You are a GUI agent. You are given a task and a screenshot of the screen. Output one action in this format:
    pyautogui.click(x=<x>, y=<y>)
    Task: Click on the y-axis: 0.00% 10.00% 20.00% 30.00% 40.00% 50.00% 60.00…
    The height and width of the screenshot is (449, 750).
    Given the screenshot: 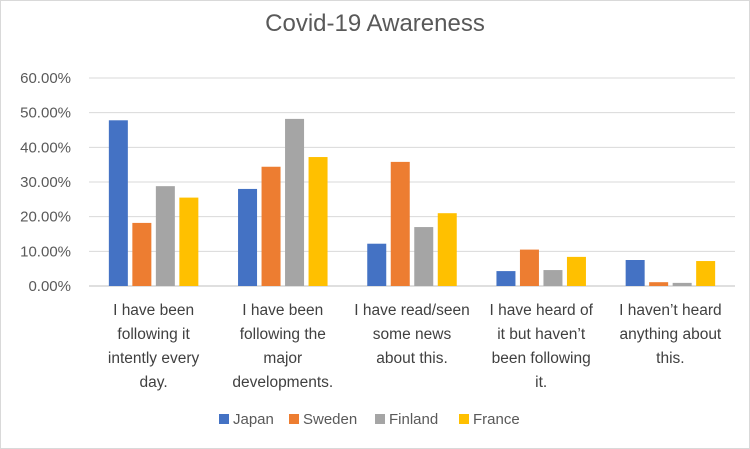 What is the action you would take?
    pyautogui.click(x=45, y=182)
    